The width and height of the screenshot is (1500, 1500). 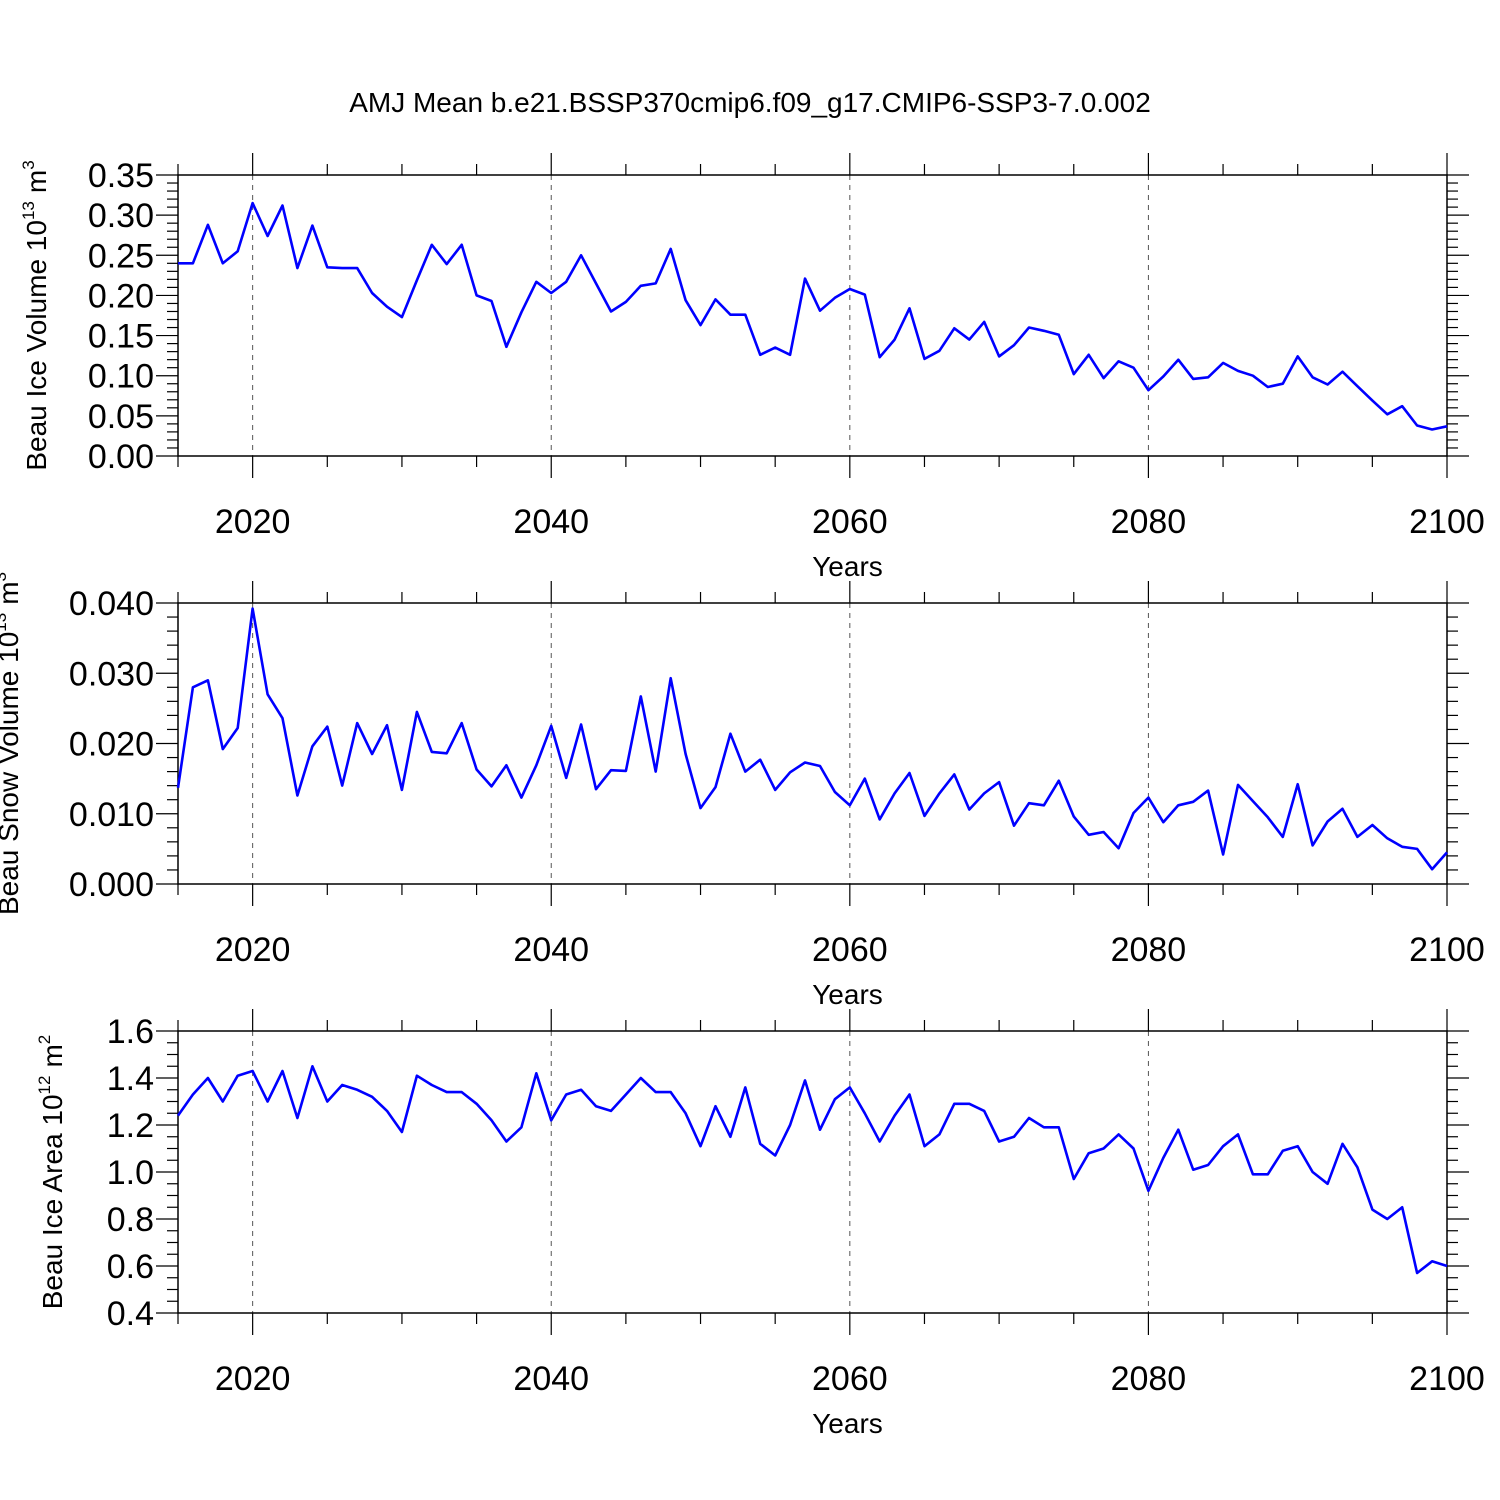 What do you see at coordinates (111, 674) in the screenshot?
I see `y-tick-label: 0.030` at bounding box center [111, 674].